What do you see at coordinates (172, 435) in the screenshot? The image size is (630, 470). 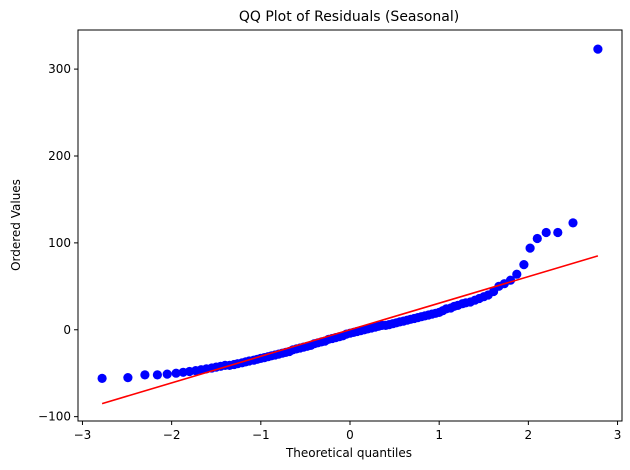 I see `x-tick-label: −2` at bounding box center [172, 435].